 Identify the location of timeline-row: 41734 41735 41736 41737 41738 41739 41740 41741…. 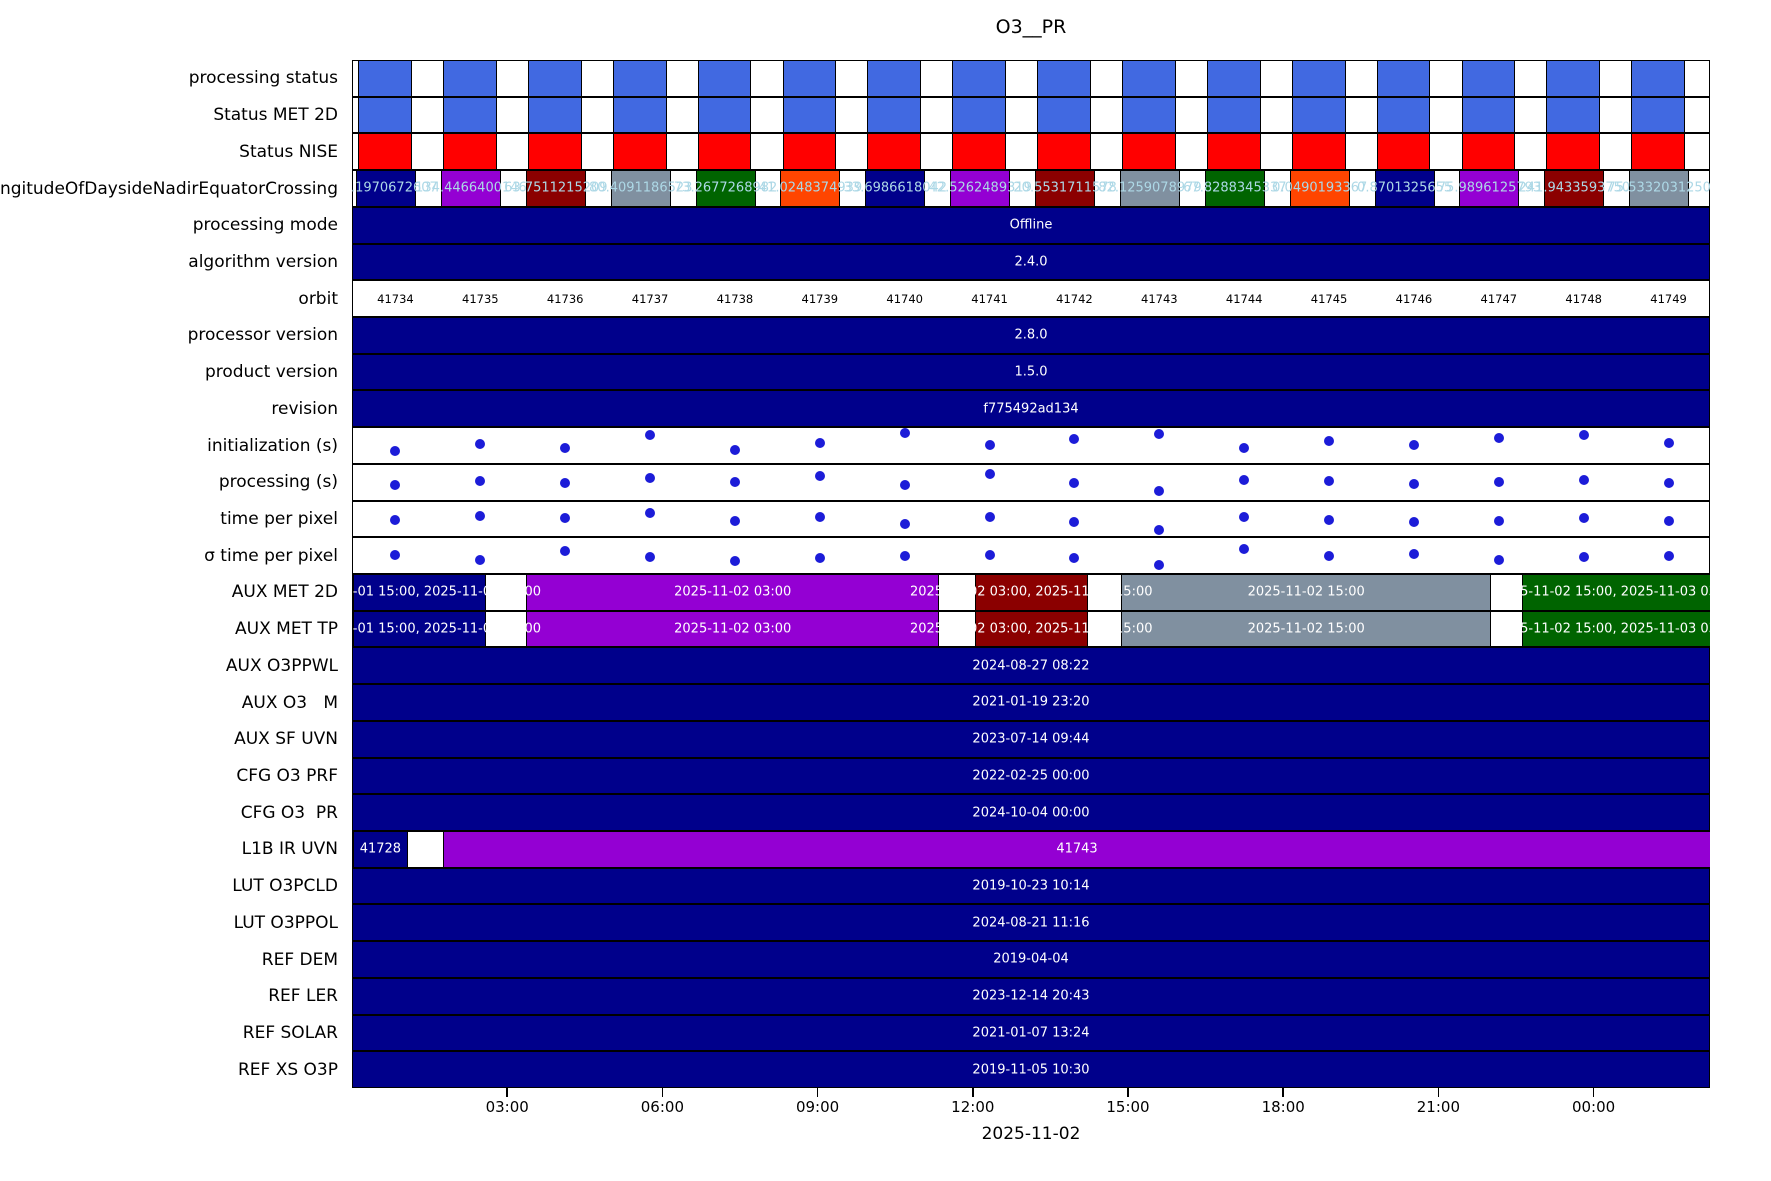
(1031, 298).